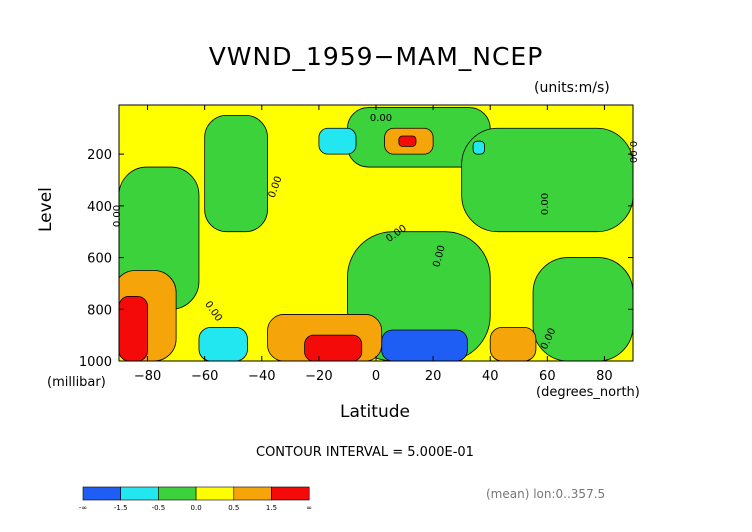 This screenshot has height=532, width=752. I want to click on colorbar-label: 1.5, so click(271, 508).